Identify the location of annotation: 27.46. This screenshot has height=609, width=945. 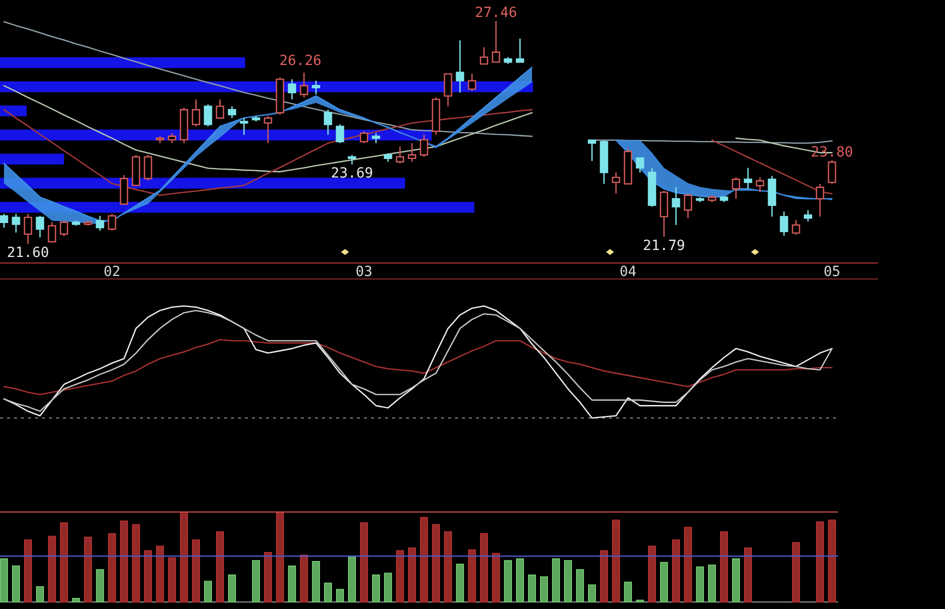
(496, 13).